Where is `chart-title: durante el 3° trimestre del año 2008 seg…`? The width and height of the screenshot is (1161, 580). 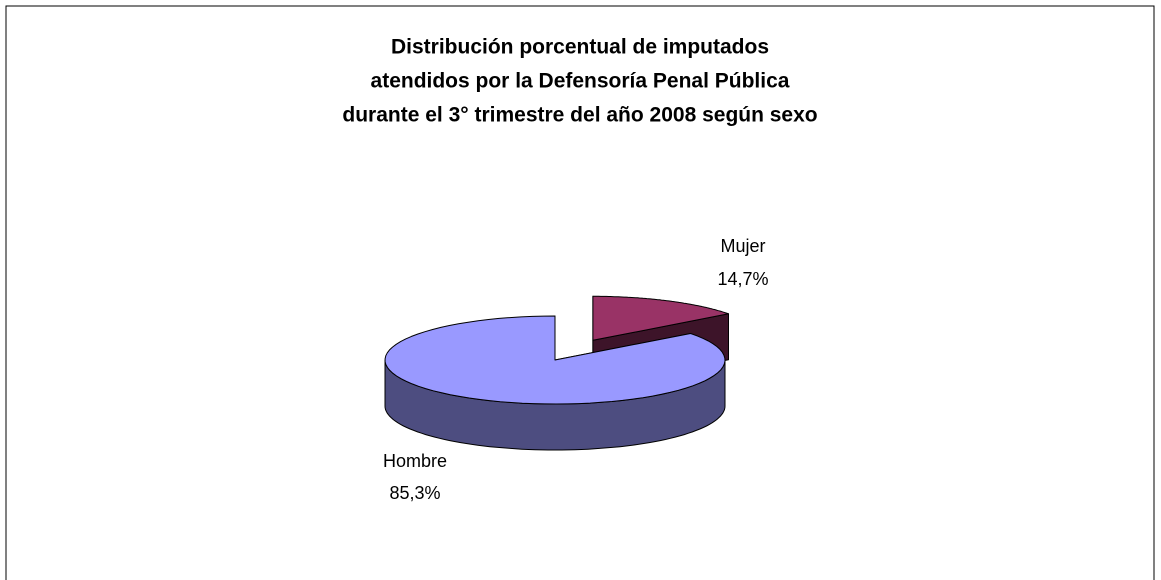
chart-title: durante el 3° trimestre del año 2008 seg… is located at coordinates (579, 115).